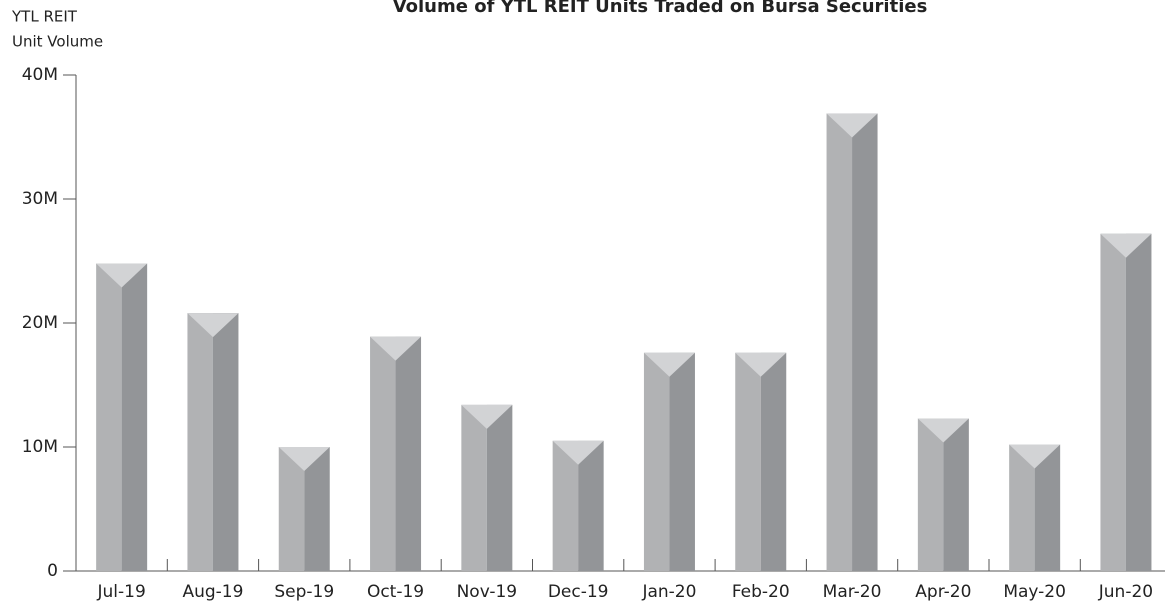  Describe the element at coordinates (852, 592) in the screenshot. I see `x-tick-label: Mar-20` at that location.